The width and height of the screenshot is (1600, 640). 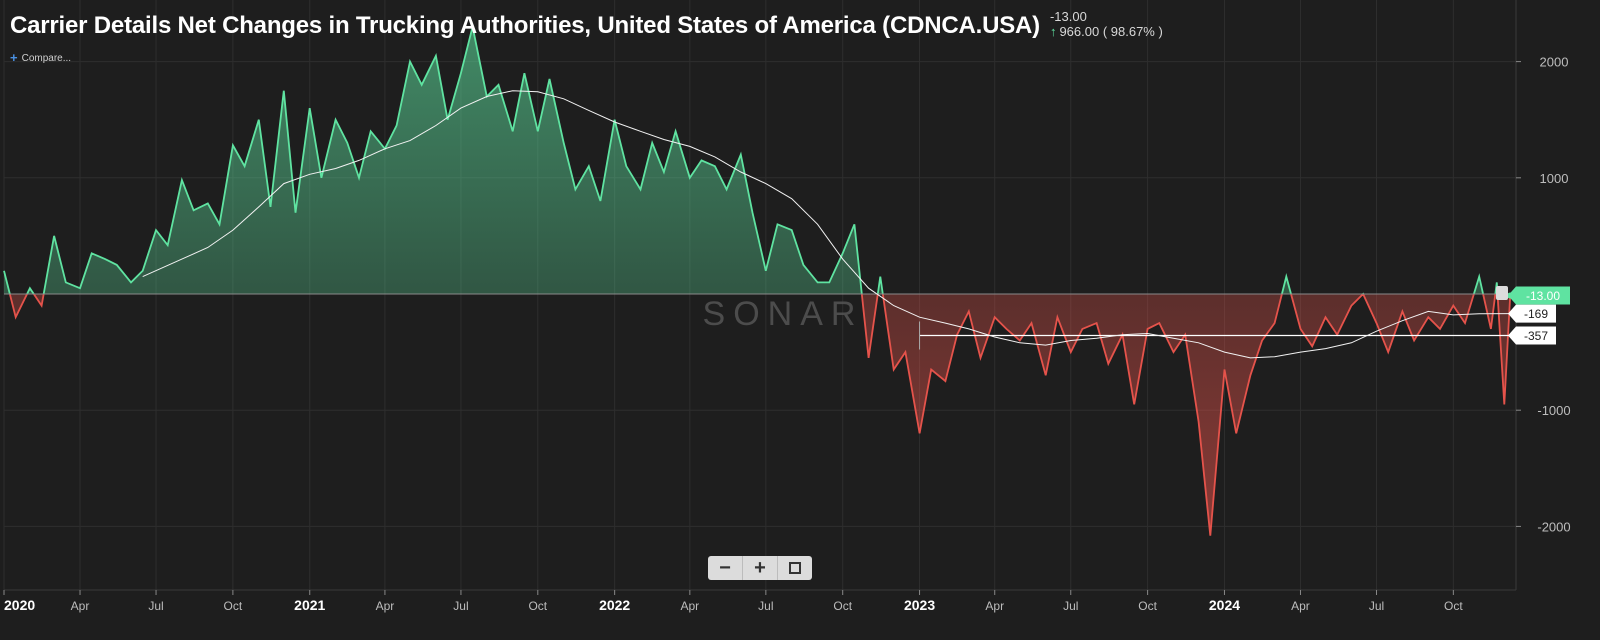 What do you see at coordinates (14, 57) in the screenshot?
I see `plus-icon: +` at bounding box center [14, 57].